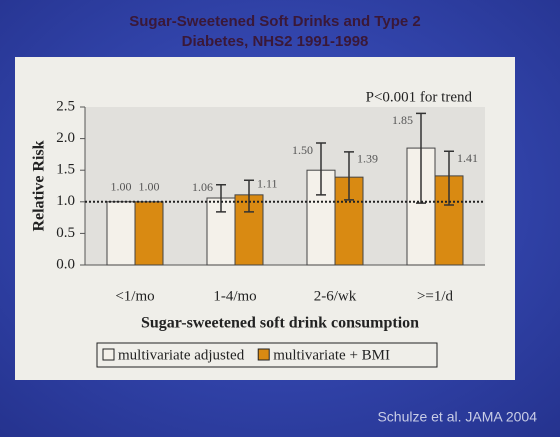 This screenshot has width=560, height=437. I want to click on value-label: 1.85, so click(402, 120).